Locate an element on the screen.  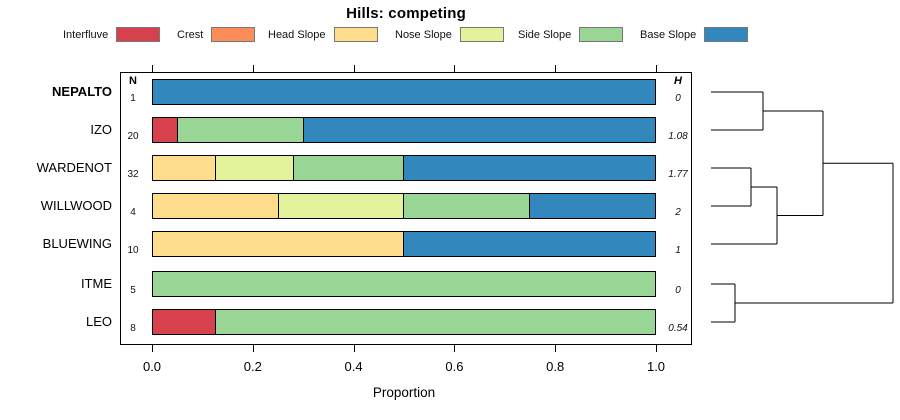
legend-label: Side Slope is located at coordinates (545, 34).